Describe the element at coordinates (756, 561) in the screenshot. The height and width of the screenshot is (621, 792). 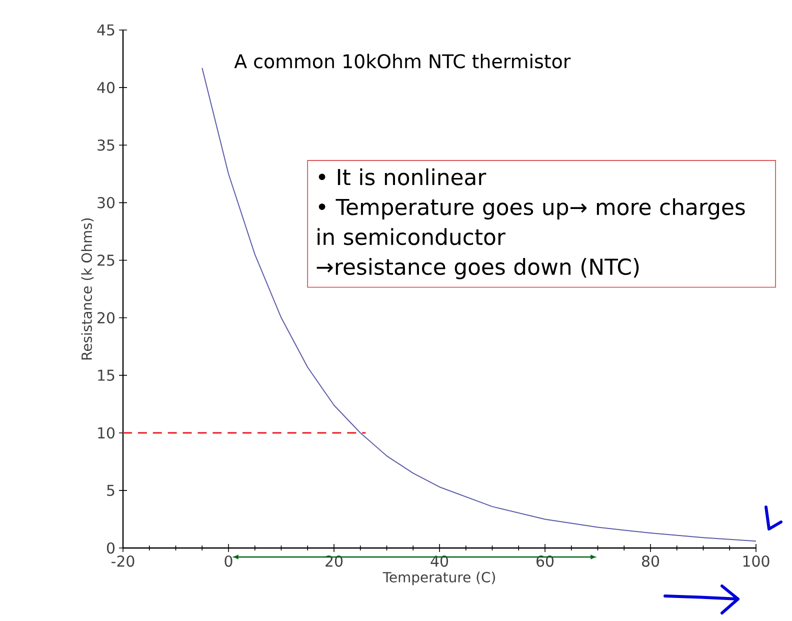
I see `x-tick-label: 100` at that location.